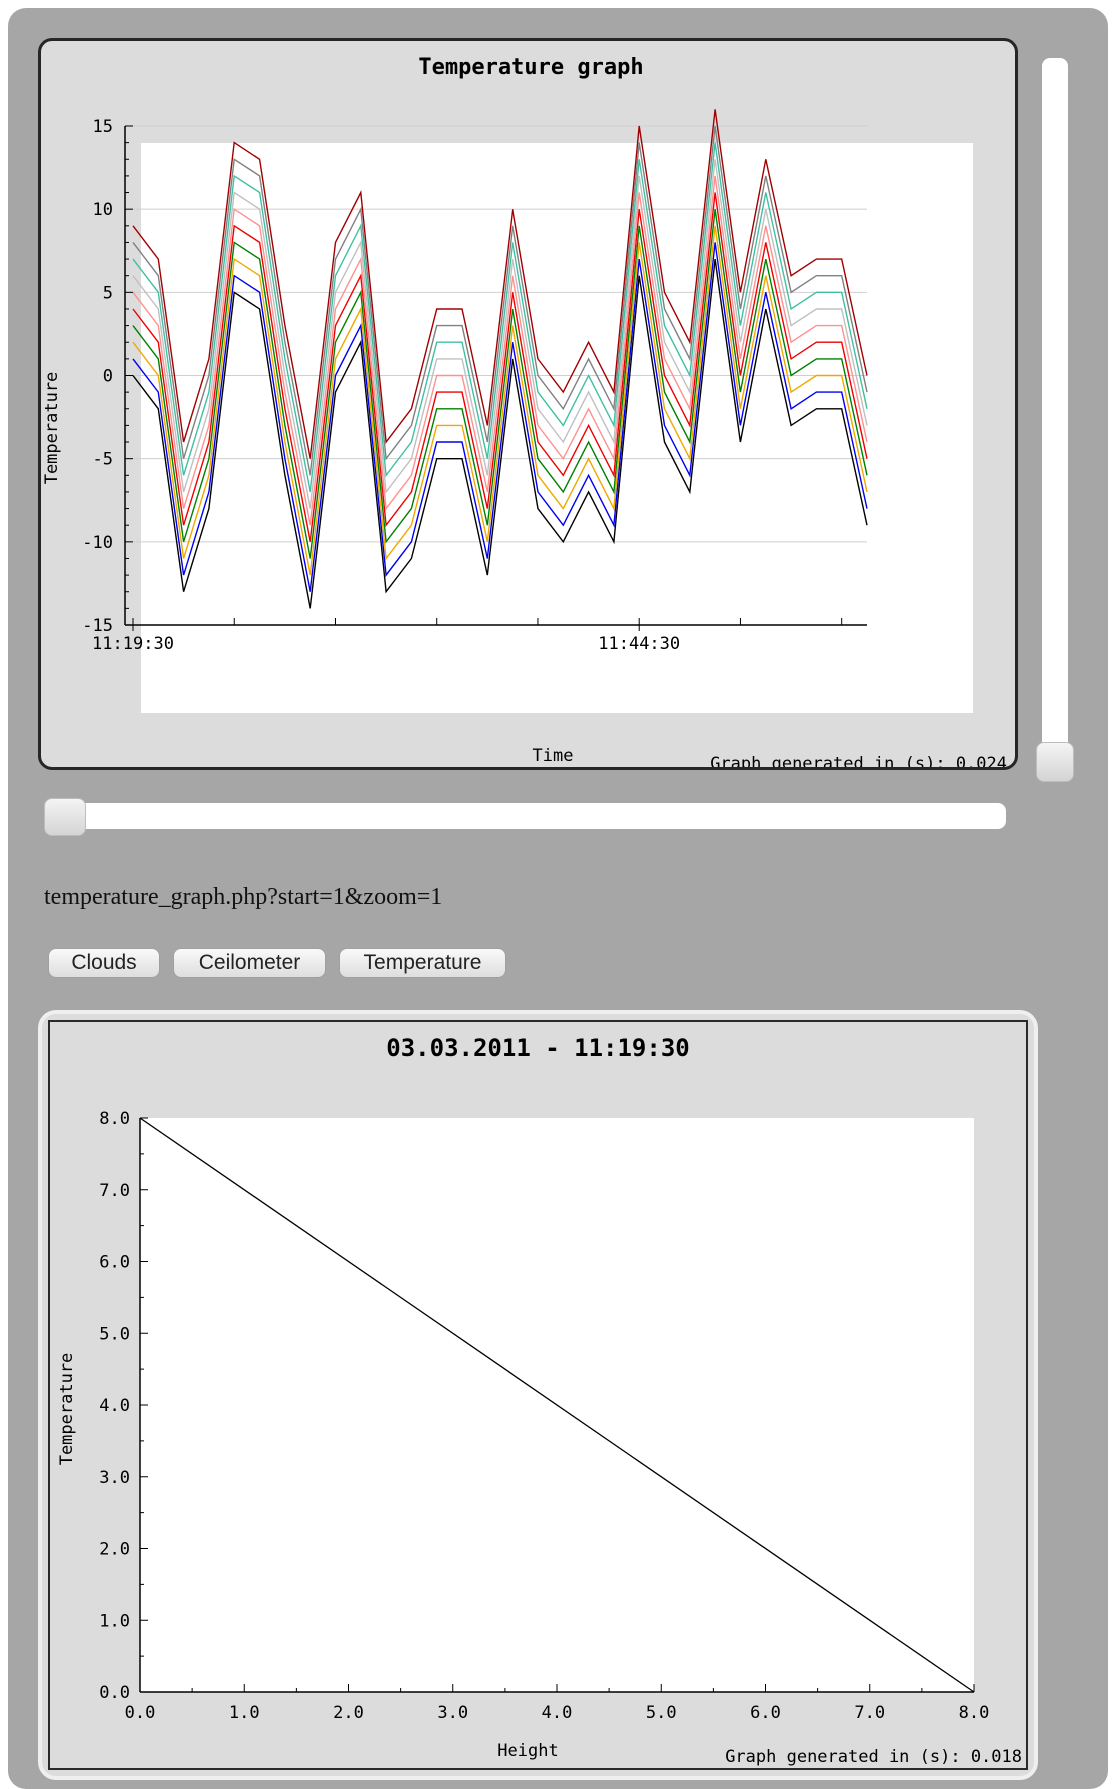 Image resolution: width=1116 pixels, height=1789 pixels. I want to click on profile-x-tick-label: 6.0, so click(765, 1713).